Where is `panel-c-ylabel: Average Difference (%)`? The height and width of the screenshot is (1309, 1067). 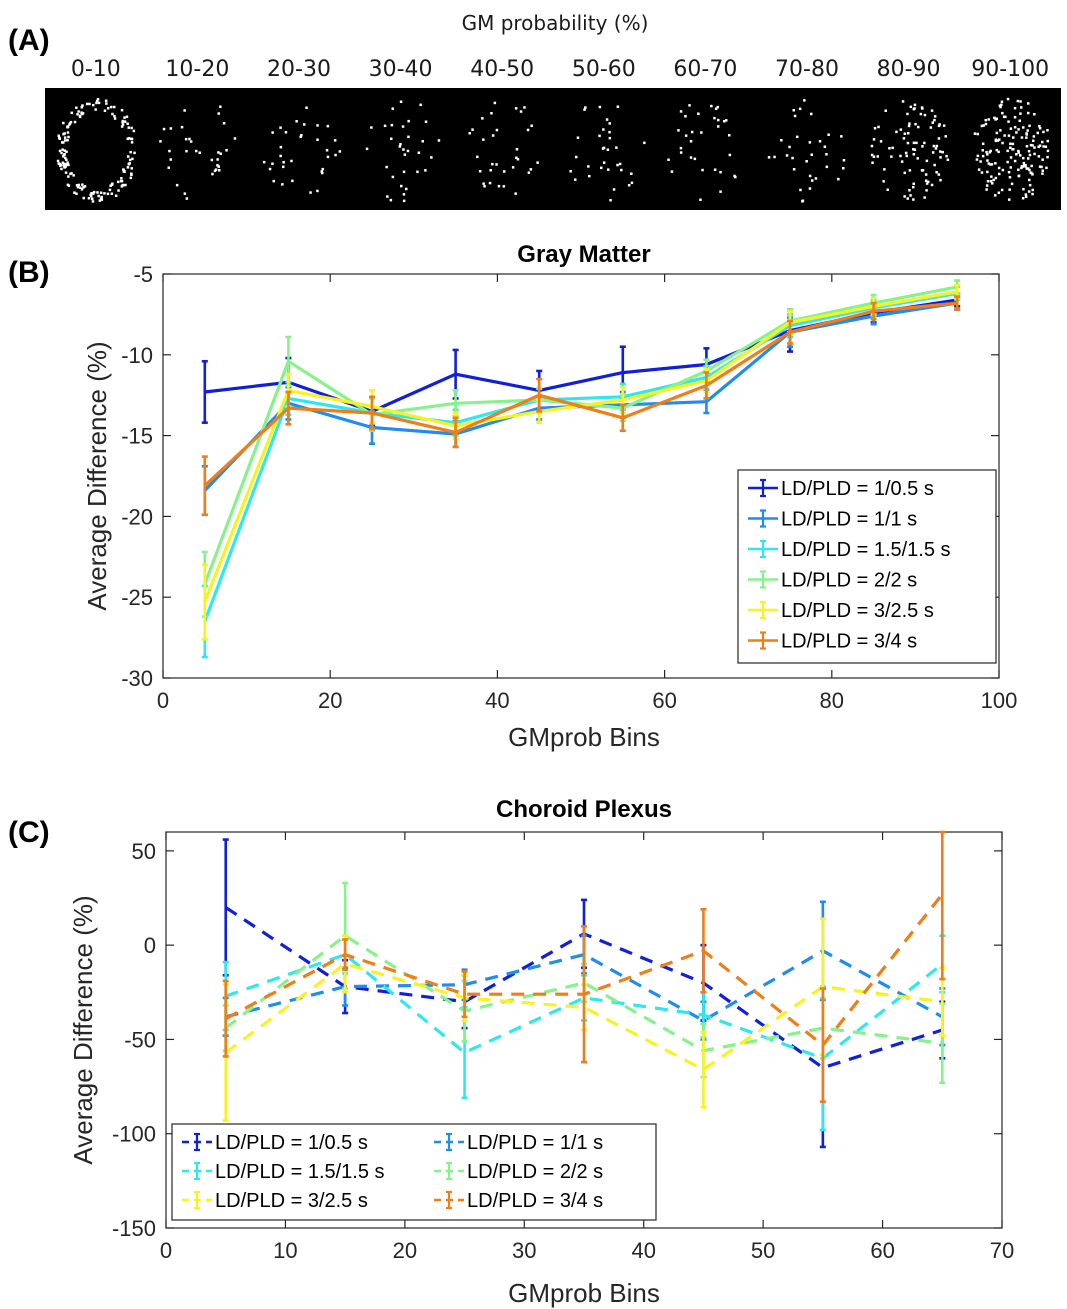
panel-c-ylabel: Average Difference (%) is located at coordinates (83, 1029).